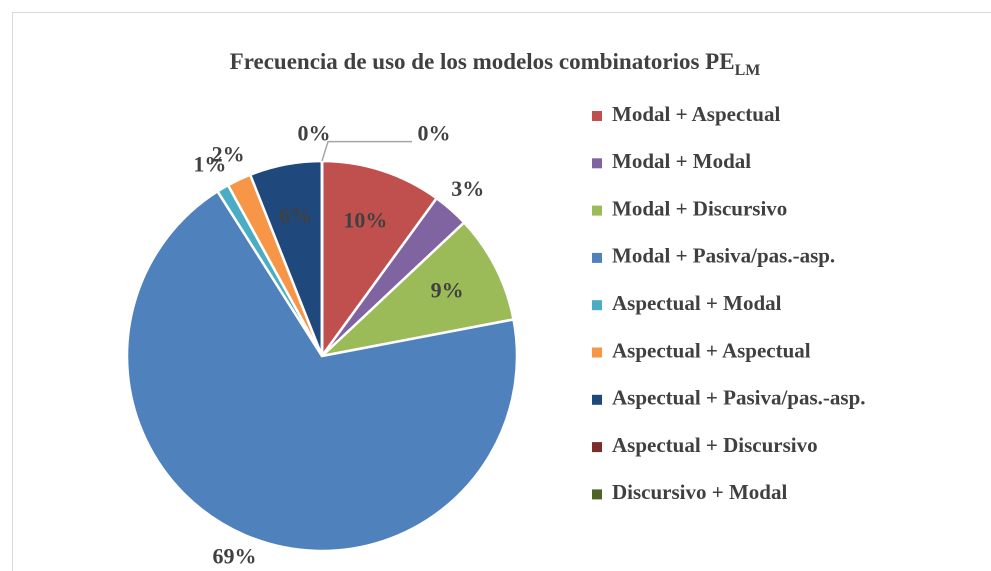 Image resolution: width=991 pixels, height=571 pixels. I want to click on data-label: 3%, so click(467, 188).